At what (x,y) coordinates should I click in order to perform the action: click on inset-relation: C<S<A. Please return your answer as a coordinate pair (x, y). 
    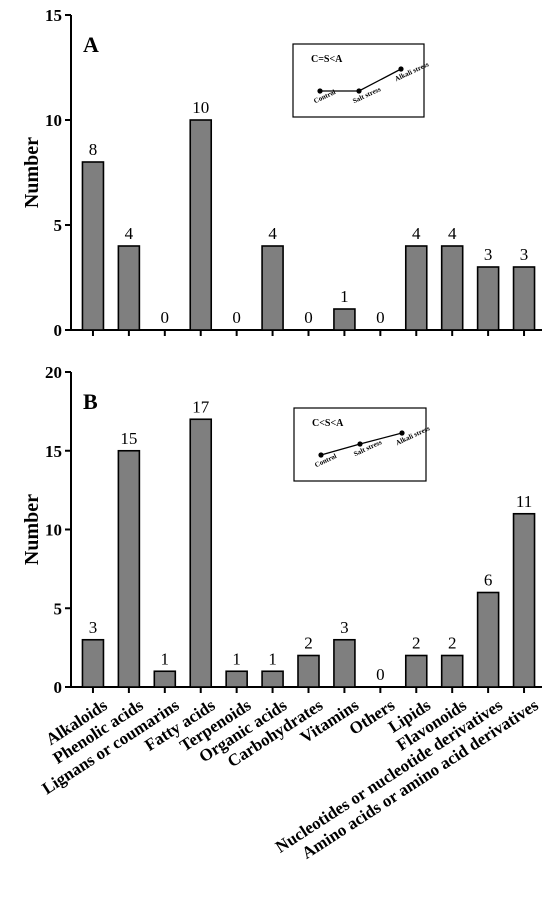
    Looking at the image, I should click on (328, 423).